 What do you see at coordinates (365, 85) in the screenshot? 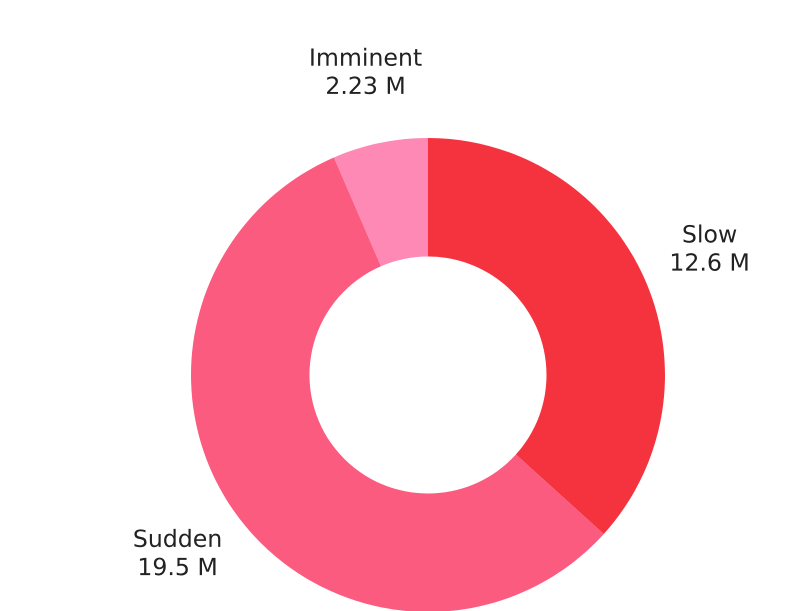
I see `data-label: 2.23 M` at bounding box center [365, 85].